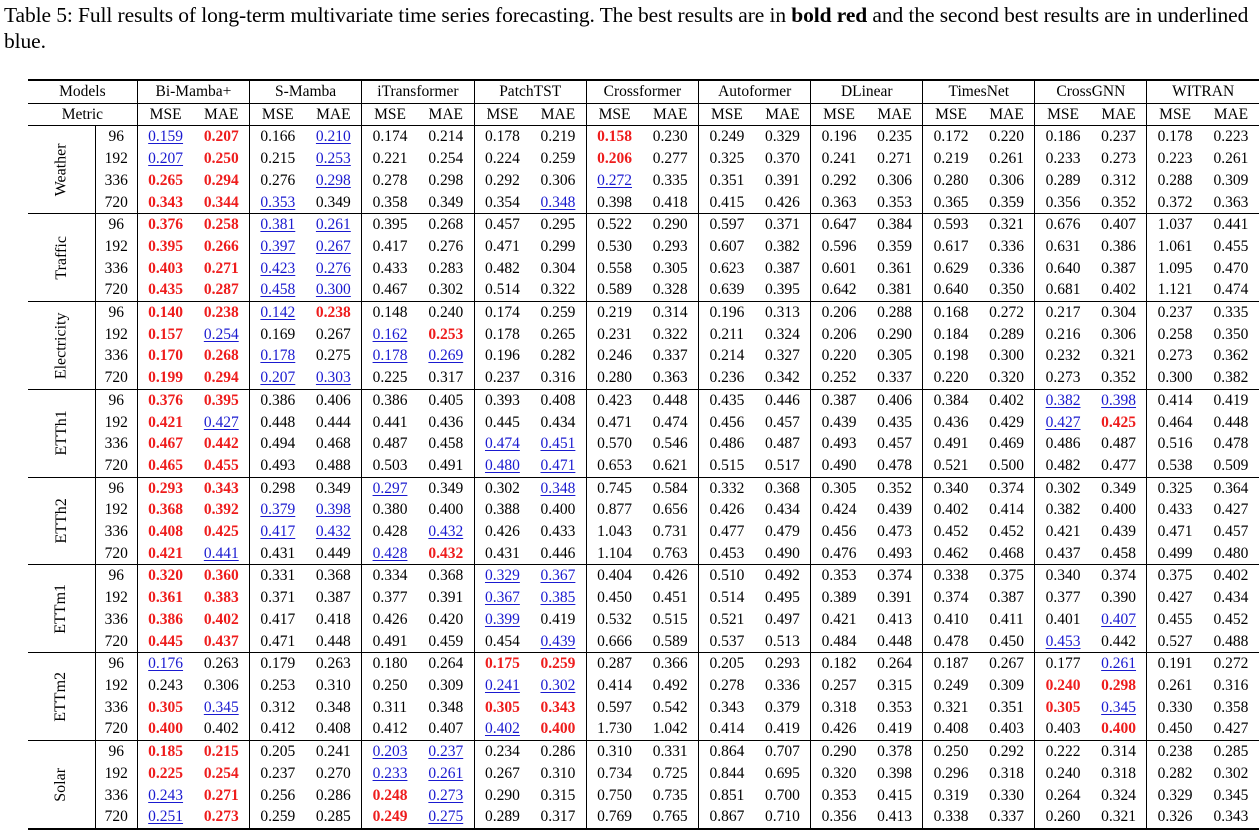  What do you see at coordinates (333, 137) in the screenshot?
I see `value: 0.210` at bounding box center [333, 137].